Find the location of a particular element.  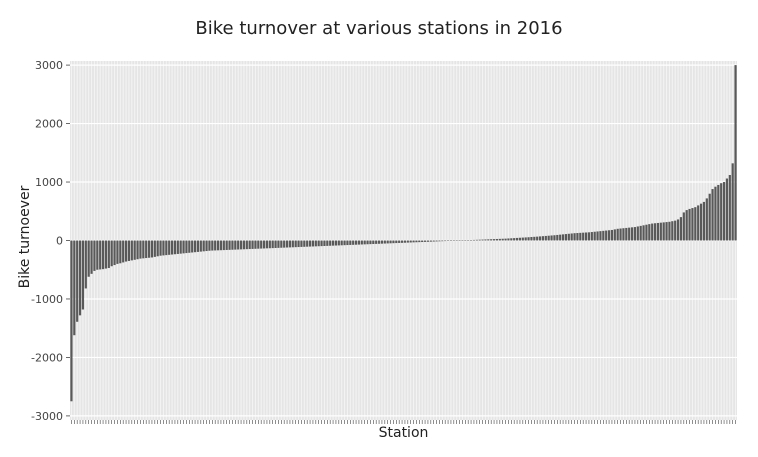

y-tick-label: -1000 is located at coordinates (47, 299).